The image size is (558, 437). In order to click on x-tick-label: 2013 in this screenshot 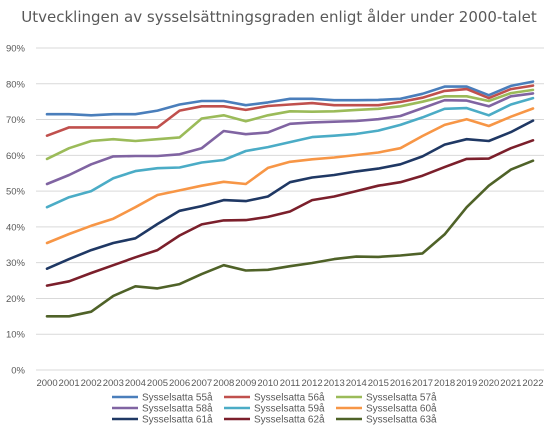, I will do `click(334, 383)`.